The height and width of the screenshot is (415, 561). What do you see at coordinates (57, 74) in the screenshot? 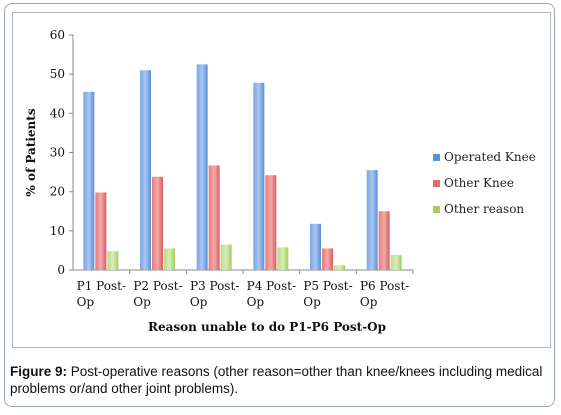
I see `y-tick-label: 50` at bounding box center [57, 74].